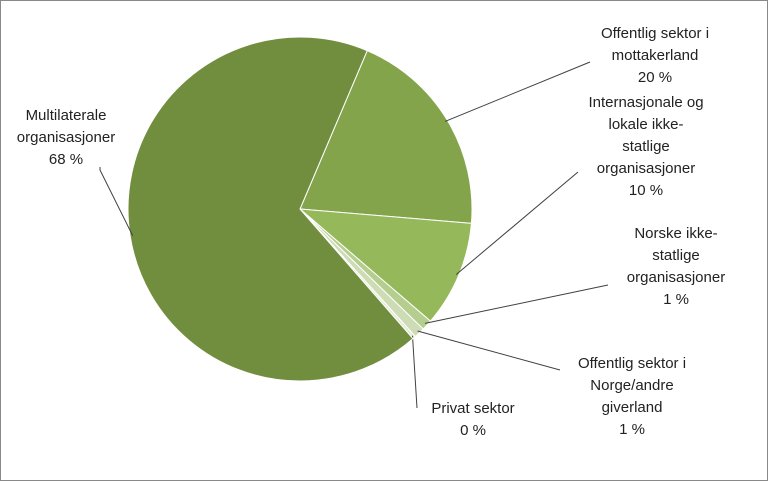 This screenshot has height=481, width=768. What do you see at coordinates (66, 115) in the screenshot?
I see `slice-label-line: Multilaterale` at bounding box center [66, 115].